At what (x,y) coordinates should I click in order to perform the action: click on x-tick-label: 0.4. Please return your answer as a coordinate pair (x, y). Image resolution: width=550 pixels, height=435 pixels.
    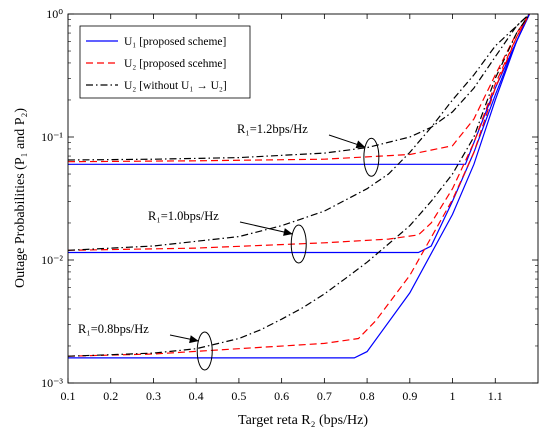
    Looking at the image, I should click on (196, 396).